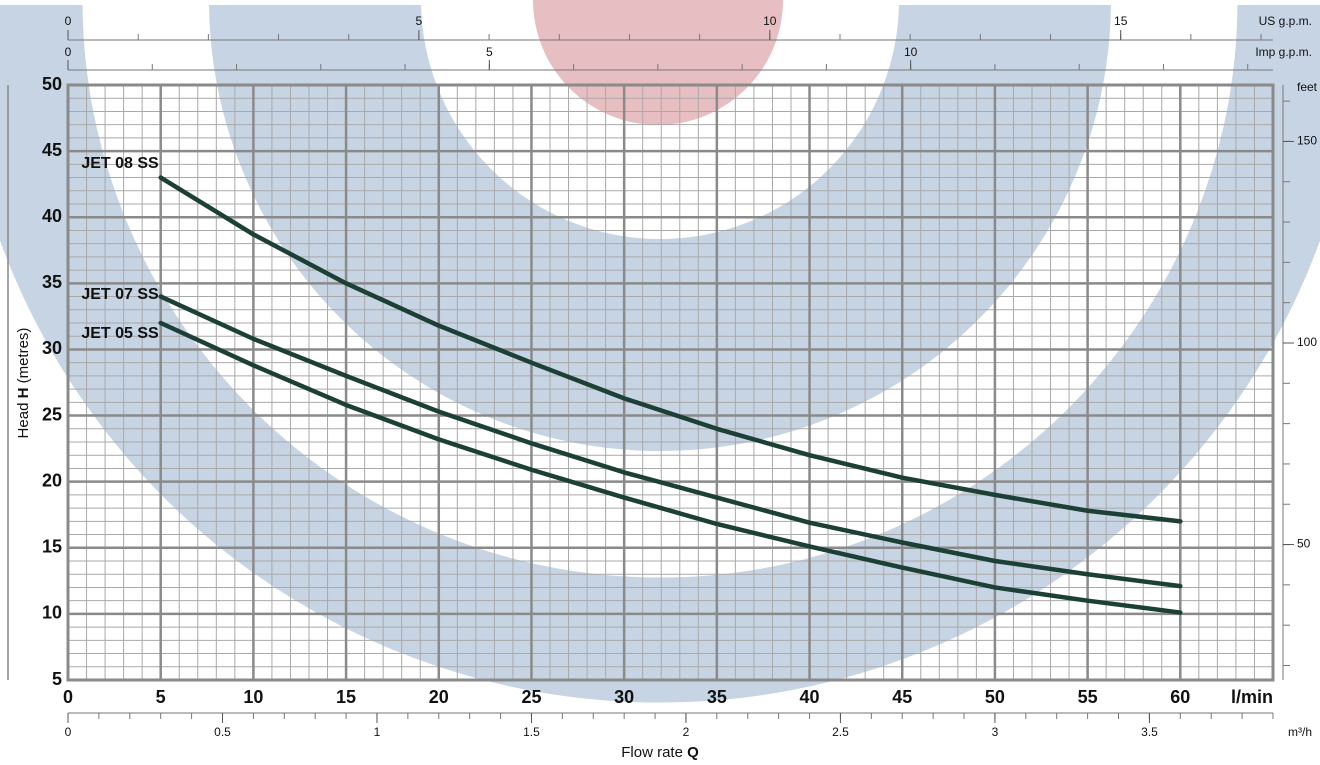  I want to click on red-circle, so click(658, 62).